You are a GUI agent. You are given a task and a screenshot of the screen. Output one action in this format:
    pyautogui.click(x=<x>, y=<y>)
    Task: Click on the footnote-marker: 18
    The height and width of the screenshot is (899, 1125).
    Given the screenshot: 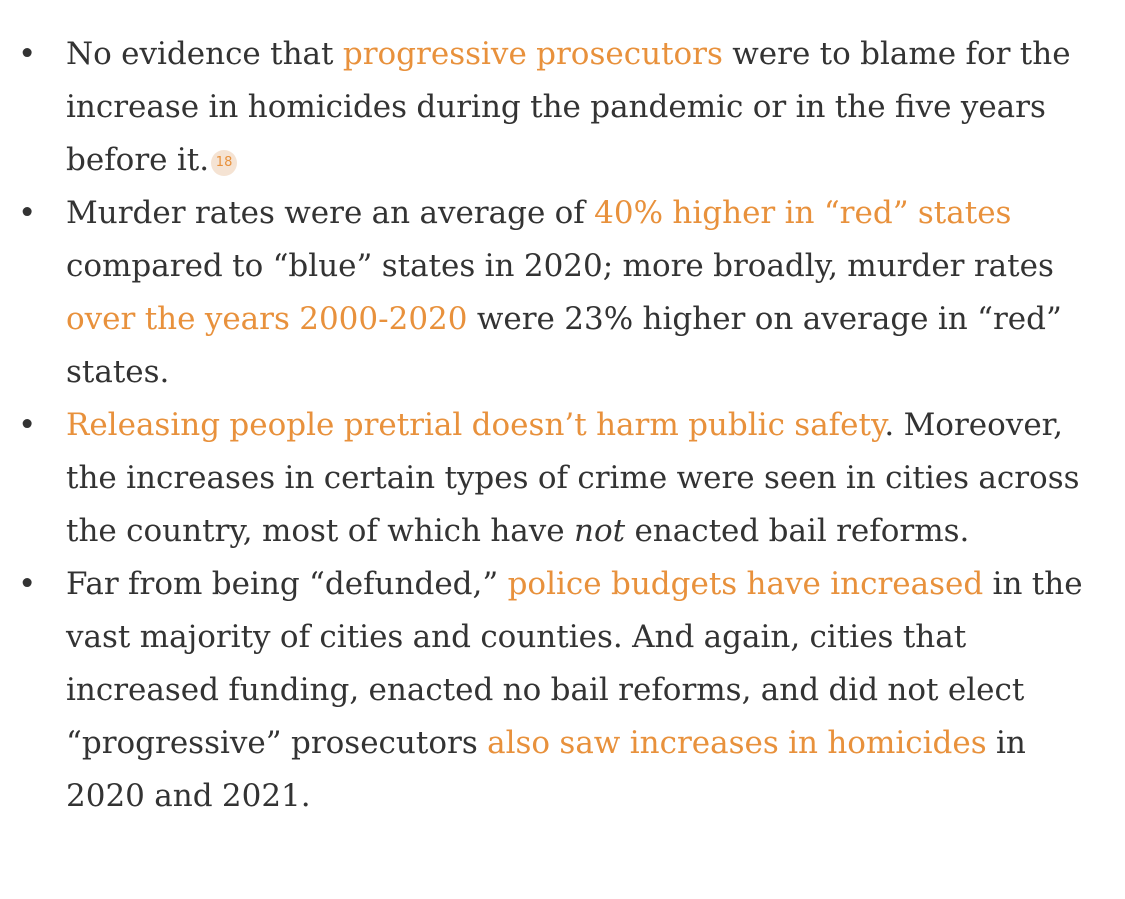 What is the action you would take?
    pyautogui.click(x=224, y=163)
    